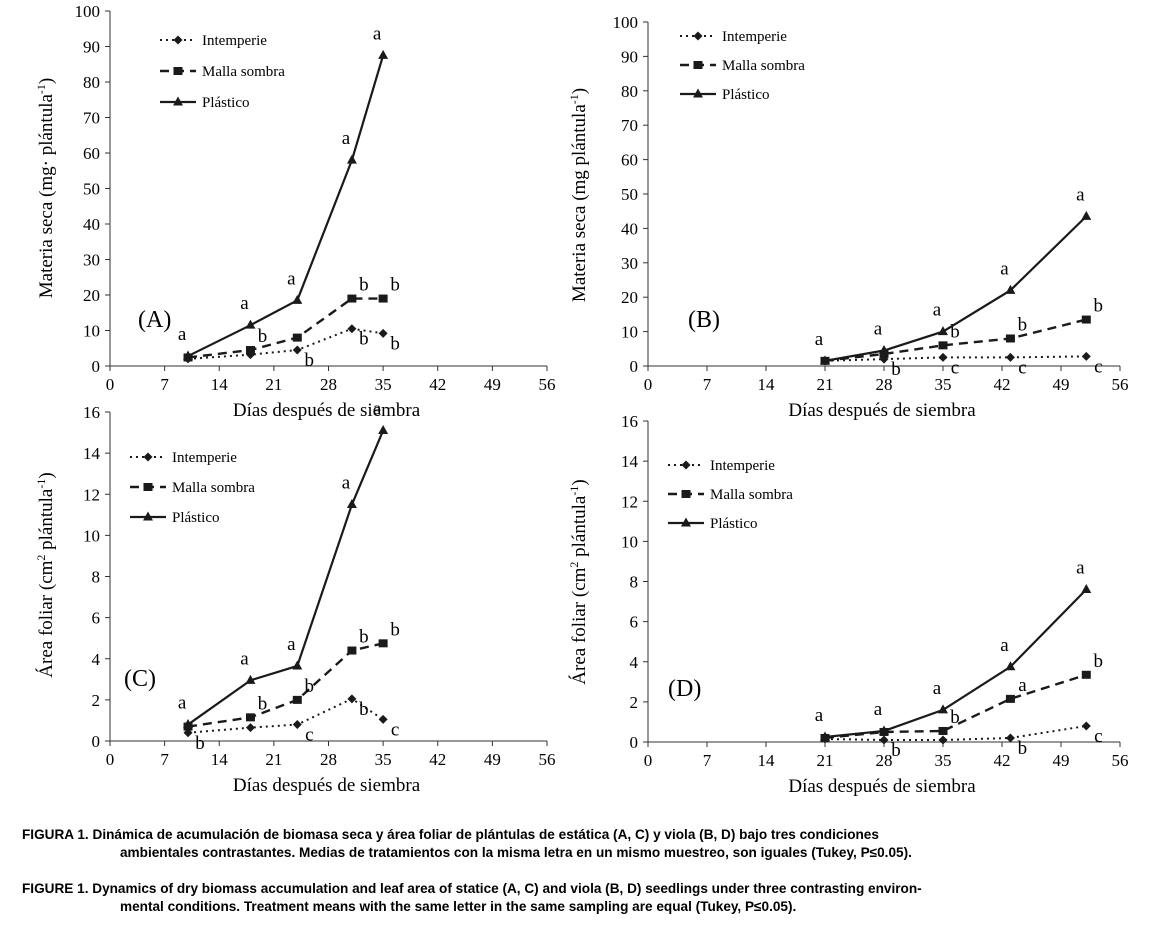 The image size is (1155, 926). I want to click on legend-entry: Malla sombra, so click(763, 66).